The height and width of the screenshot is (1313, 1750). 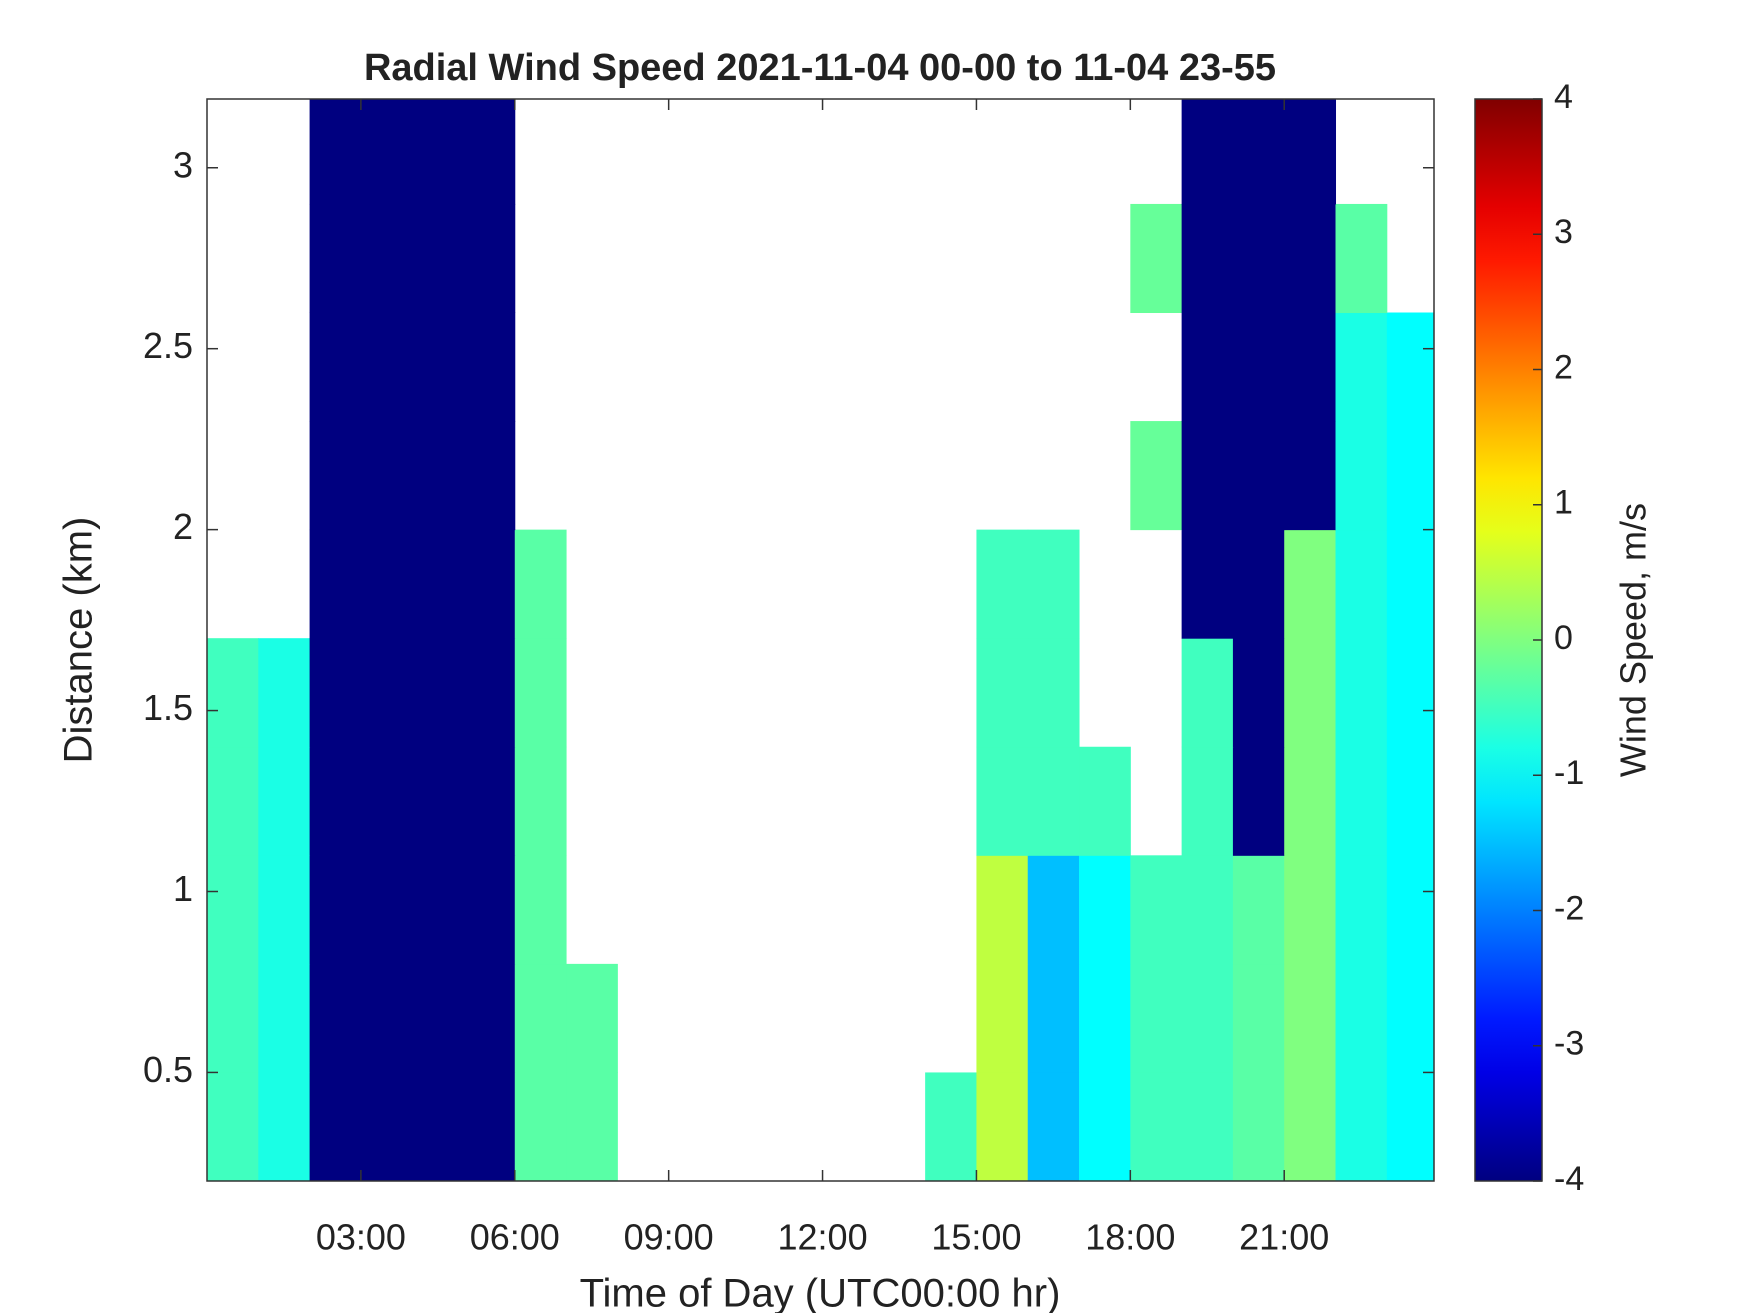 What do you see at coordinates (1563, 97) in the screenshot?
I see `colorbar-tick-label: 4` at bounding box center [1563, 97].